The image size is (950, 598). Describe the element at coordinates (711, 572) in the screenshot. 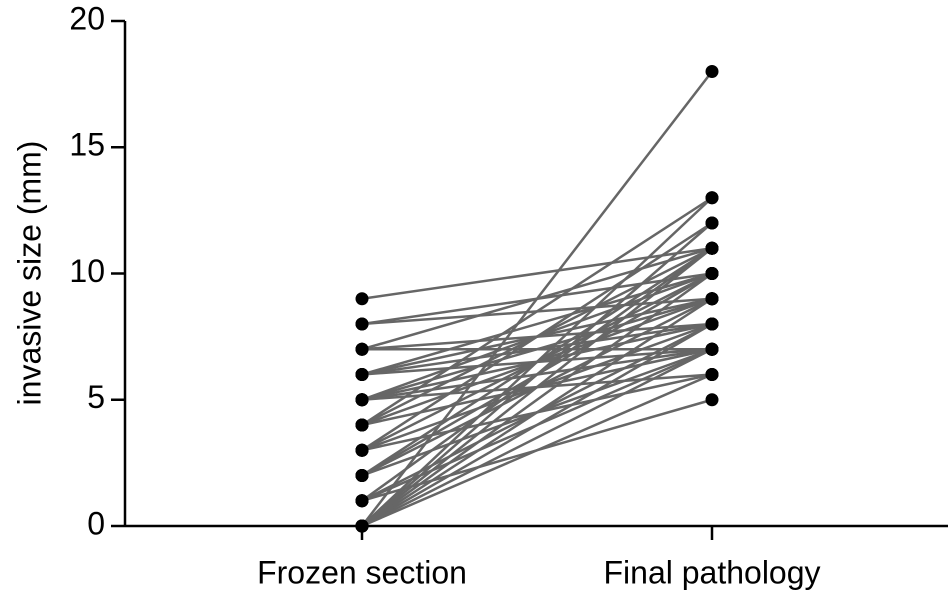

I see `x-tick-label: Final pathology` at that location.